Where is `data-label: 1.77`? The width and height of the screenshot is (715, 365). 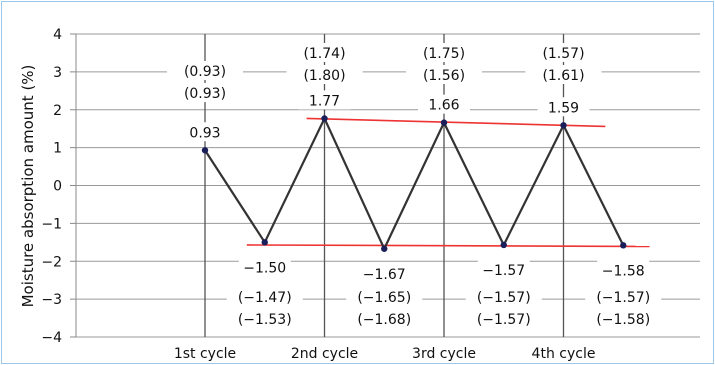 data-label: 1.77 is located at coordinates (324, 101).